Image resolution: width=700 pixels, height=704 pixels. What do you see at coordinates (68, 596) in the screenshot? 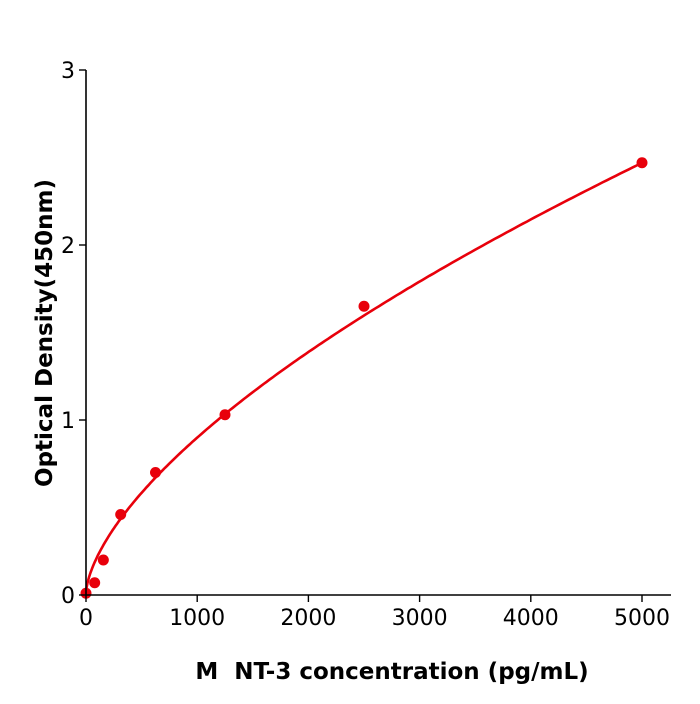
I see `y-tick-label: 0` at bounding box center [68, 596].